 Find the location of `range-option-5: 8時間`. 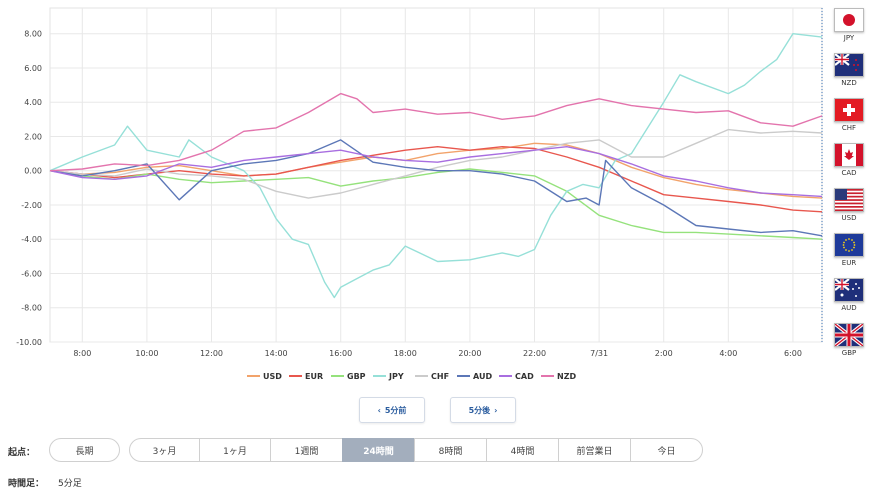

range-option-5: 8時間 is located at coordinates (450, 450).